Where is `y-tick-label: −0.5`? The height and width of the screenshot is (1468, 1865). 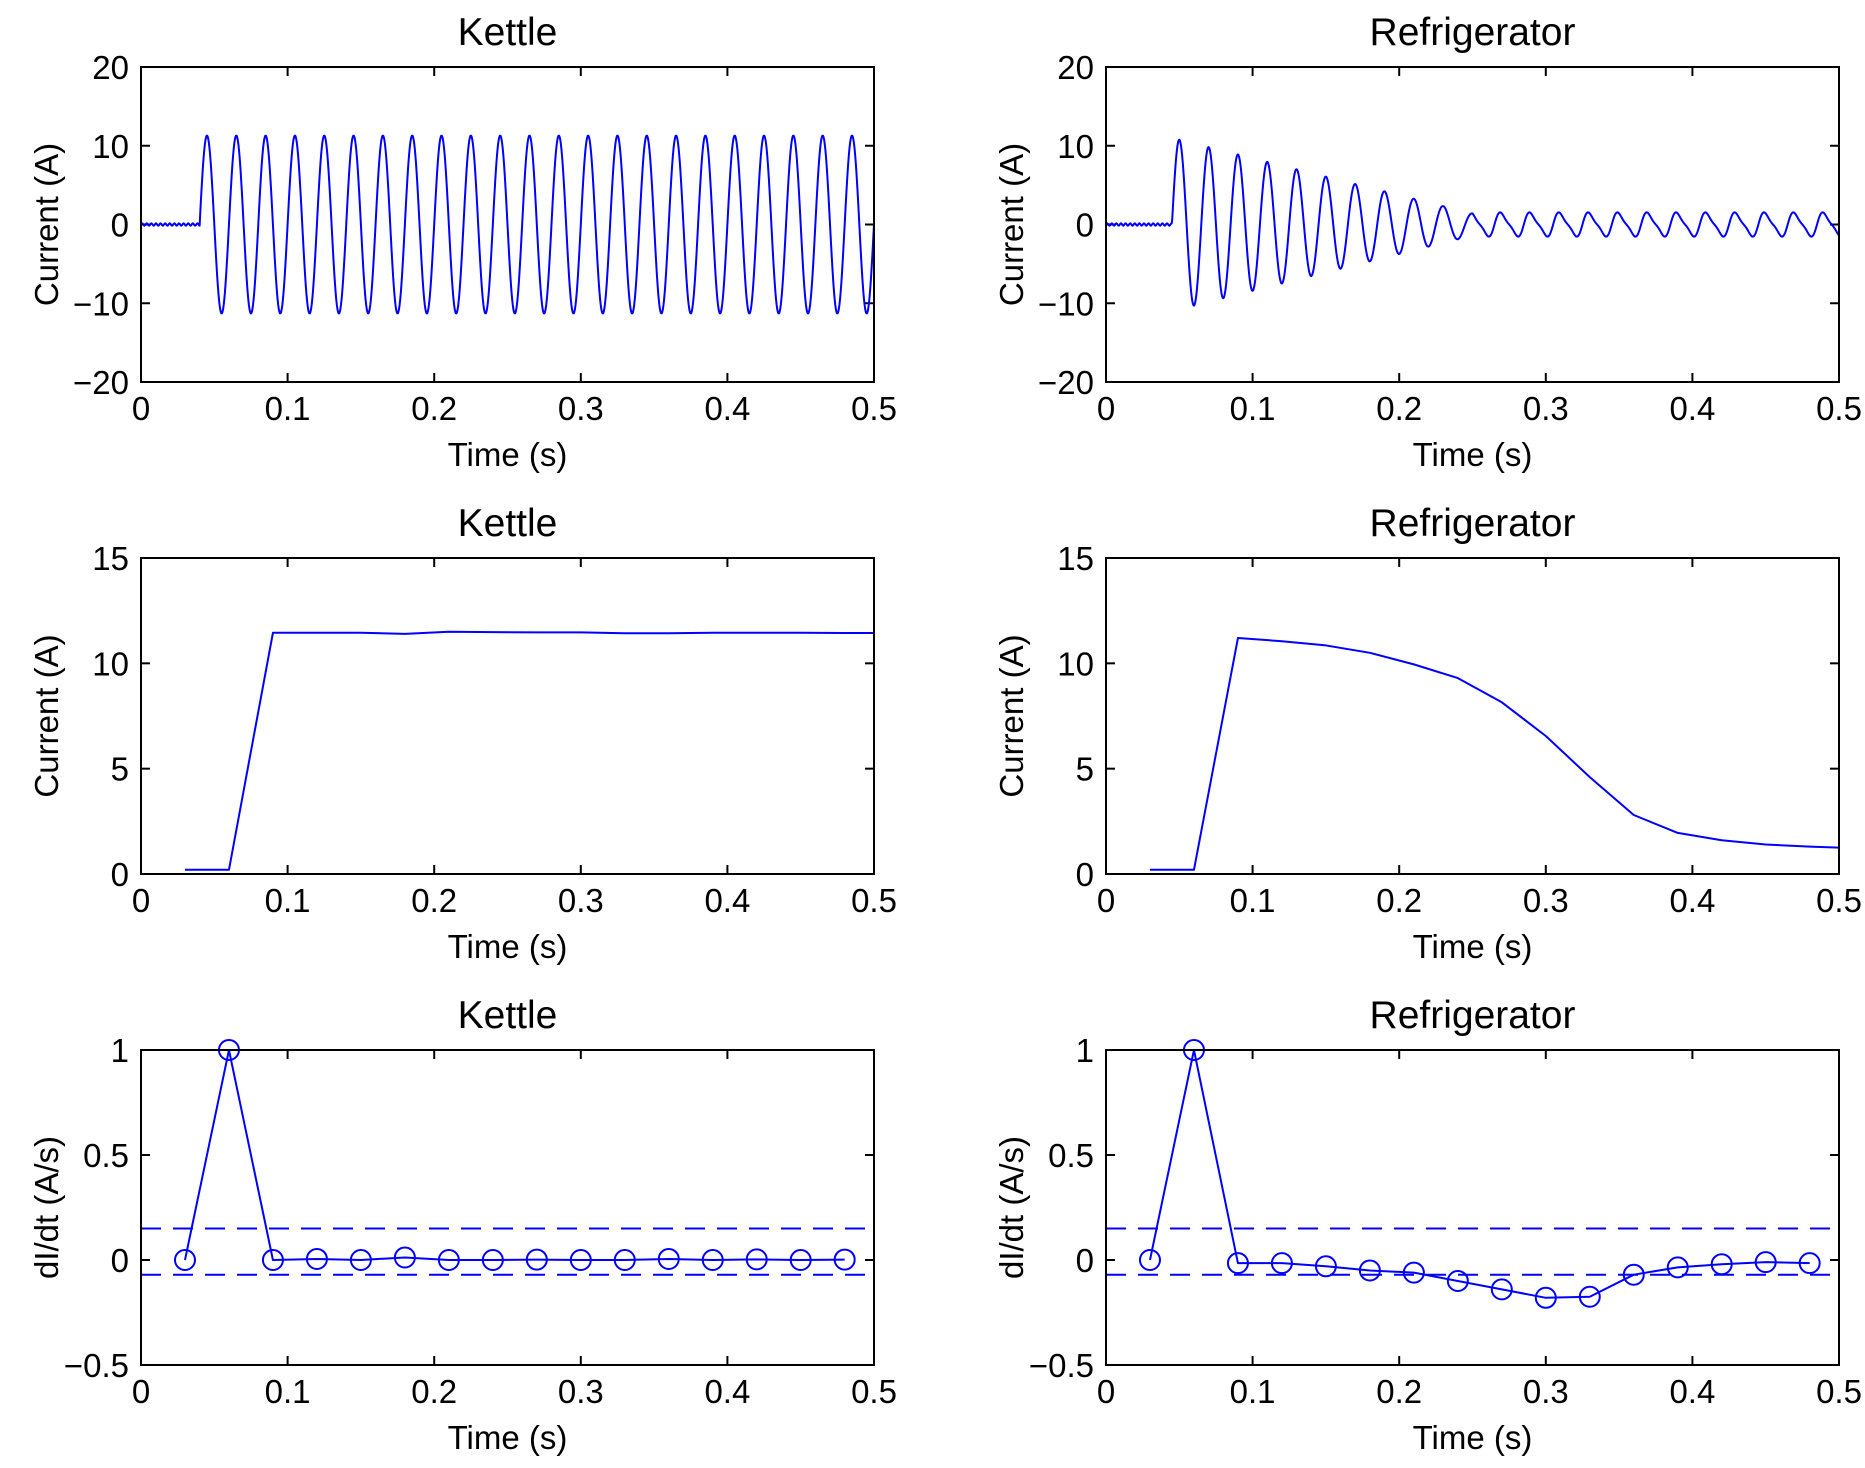 y-tick-label: −0.5 is located at coordinates (96, 1365).